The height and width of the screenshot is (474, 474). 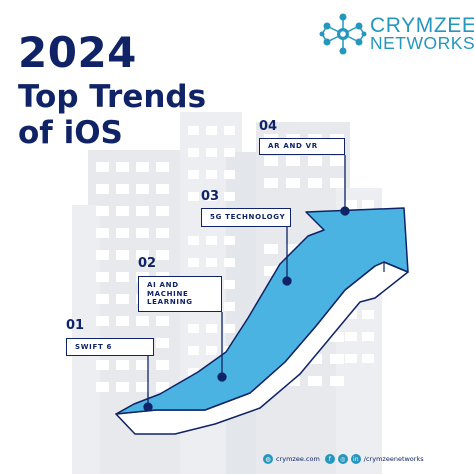 I want to click on instagram-icon: ◎, so click(x=342, y=459).